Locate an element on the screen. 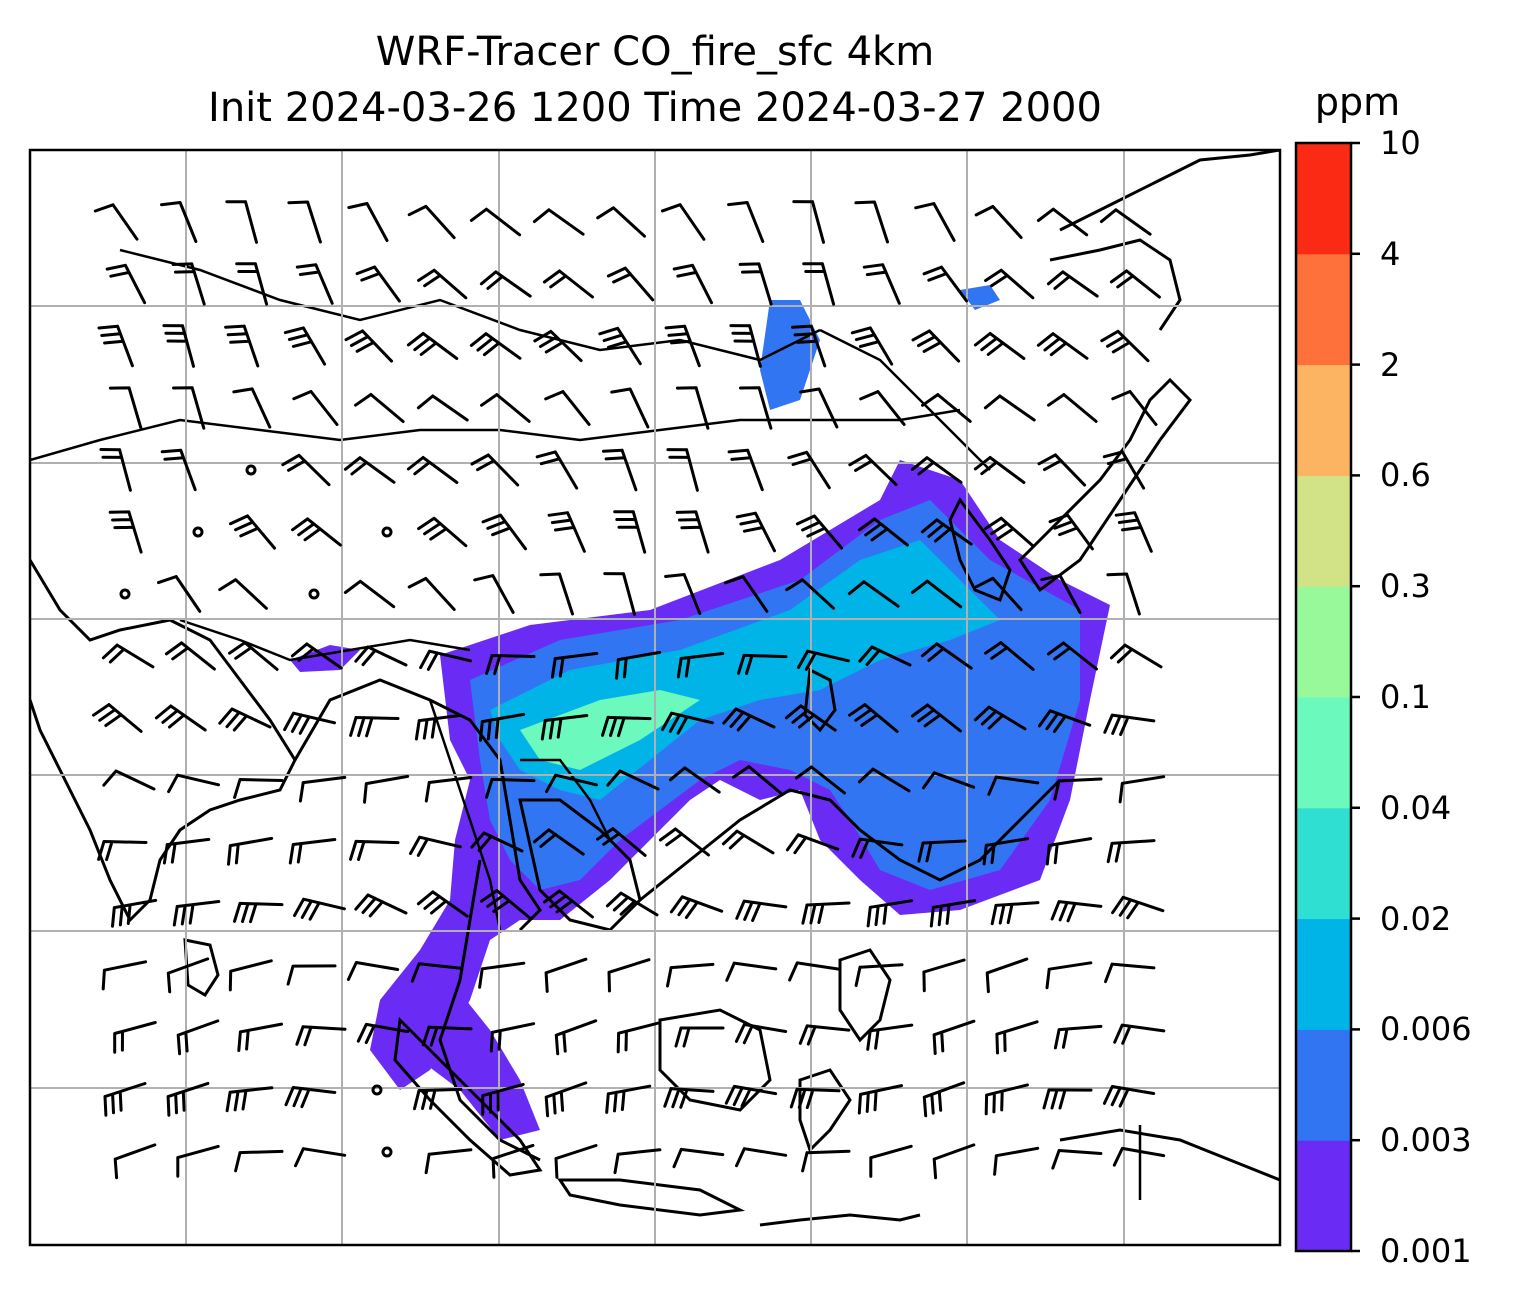 This screenshot has width=1528, height=1306. colorbar-tick-label: 0.1 is located at coordinates (1405, 697).